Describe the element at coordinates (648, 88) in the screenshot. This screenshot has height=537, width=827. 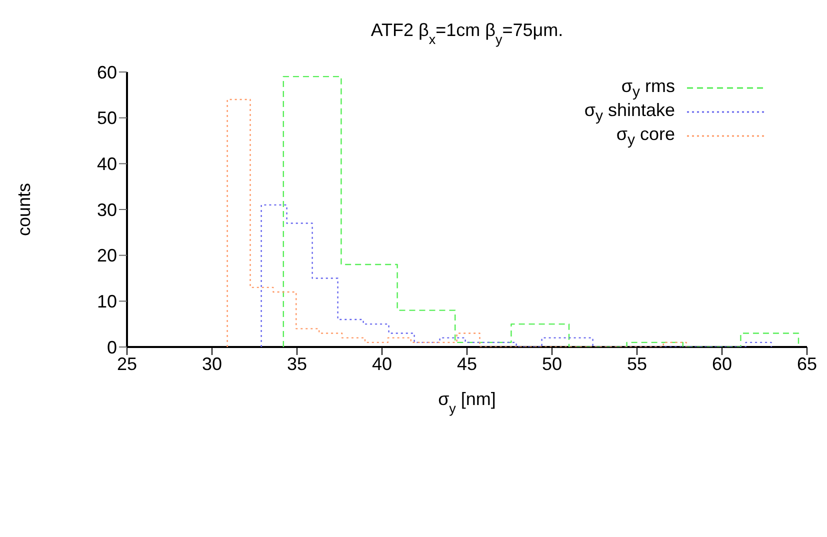
I see `legend-label: σ$_{y}$ rms` at that location.